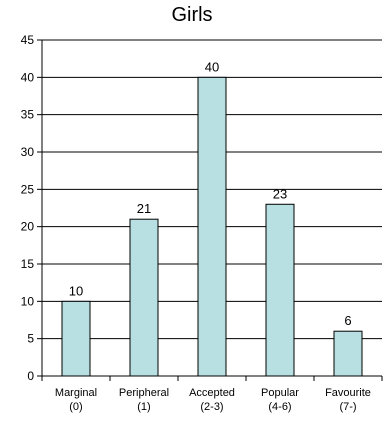 The width and height of the screenshot is (384, 423). I want to click on data-label-1: 21, so click(144, 208).